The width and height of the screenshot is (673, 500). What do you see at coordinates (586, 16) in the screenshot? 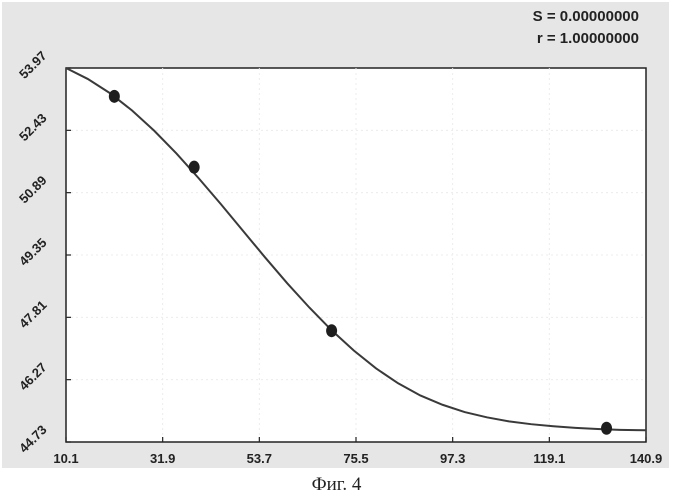
I see `s-value-label: S = 0.00000000` at bounding box center [586, 16].